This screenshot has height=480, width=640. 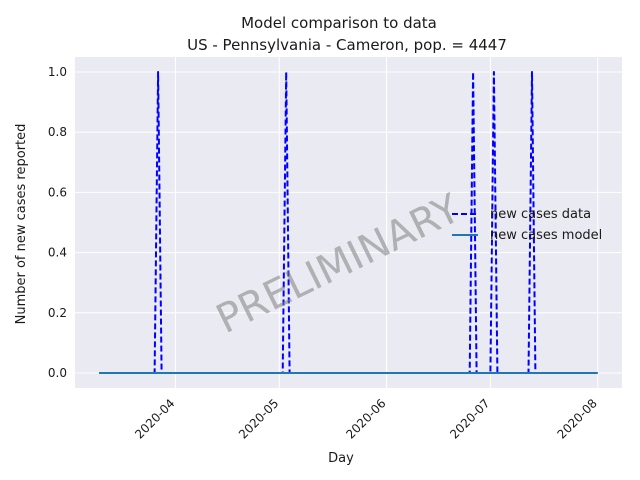 What do you see at coordinates (341, 458) in the screenshot?
I see `x-axis-label: Day` at bounding box center [341, 458].